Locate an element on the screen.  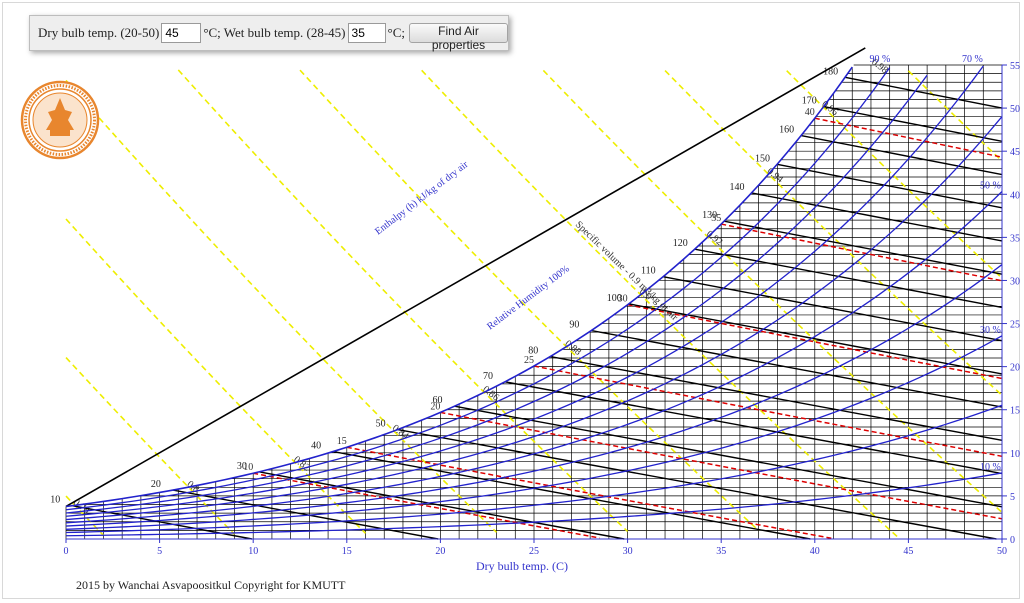
enthalpy-label: 120 is located at coordinates (680, 243).